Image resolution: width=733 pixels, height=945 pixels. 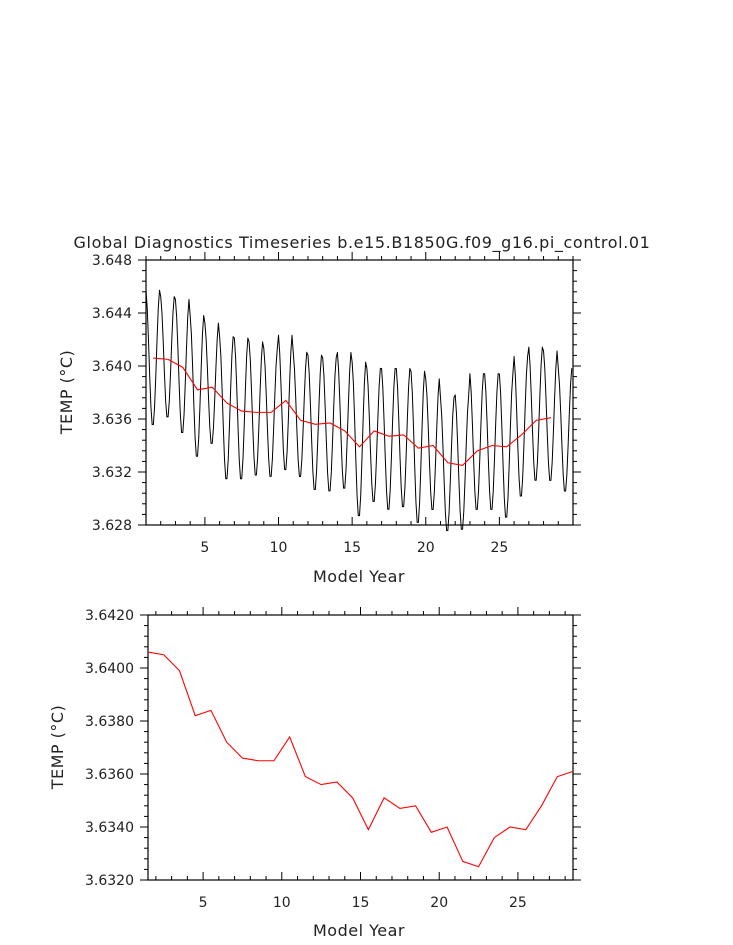 I want to click on y-tick-label: 3.6360, so click(x=109, y=775).